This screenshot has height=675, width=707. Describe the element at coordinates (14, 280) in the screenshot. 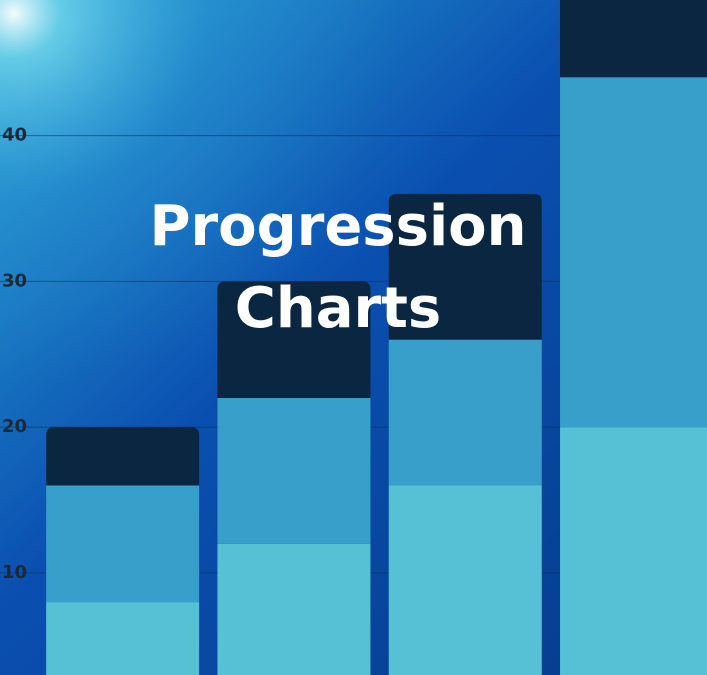

I see `y-tick-label: 30` at that location.